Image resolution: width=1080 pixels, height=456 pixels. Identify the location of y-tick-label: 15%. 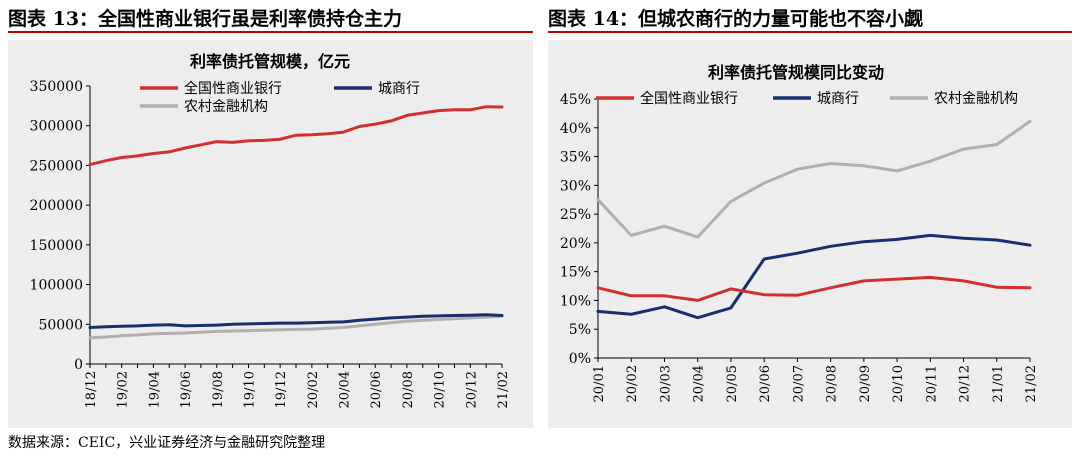
(575, 273).